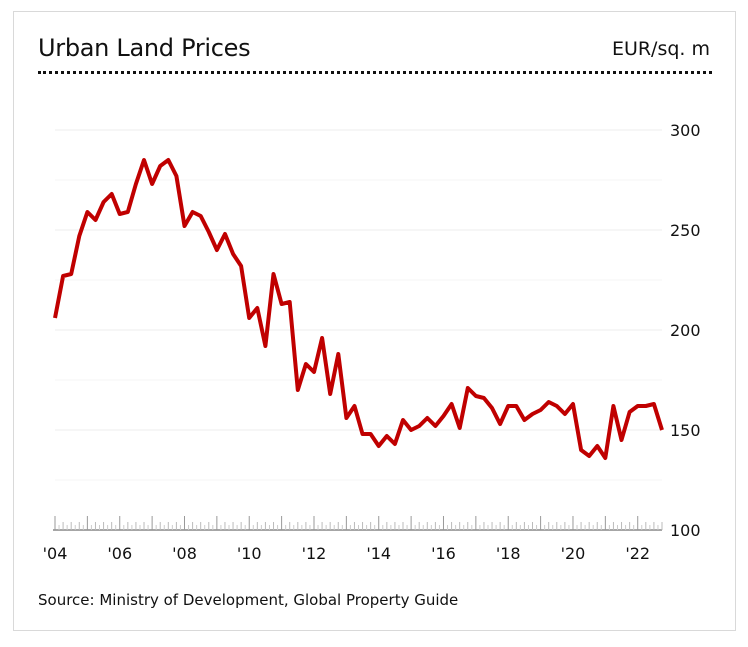 This screenshot has height=647, width=748. What do you see at coordinates (573, 553) in the screenshot?
I see `x-tick-label: '20` at bounding box center [573, 553].